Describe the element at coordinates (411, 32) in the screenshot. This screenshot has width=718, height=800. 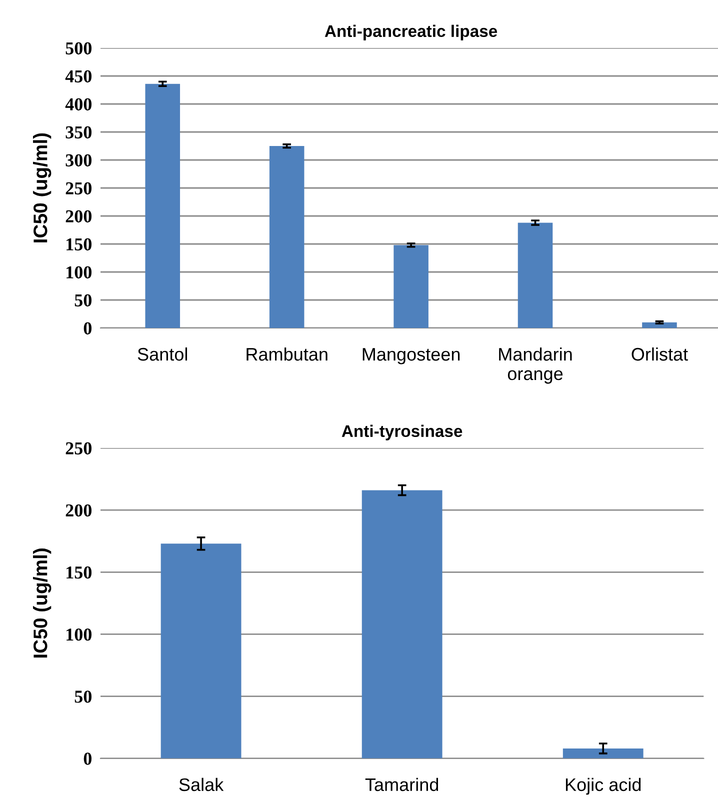
I see `chart-title: Anti-pancreatic lipase` at that location.